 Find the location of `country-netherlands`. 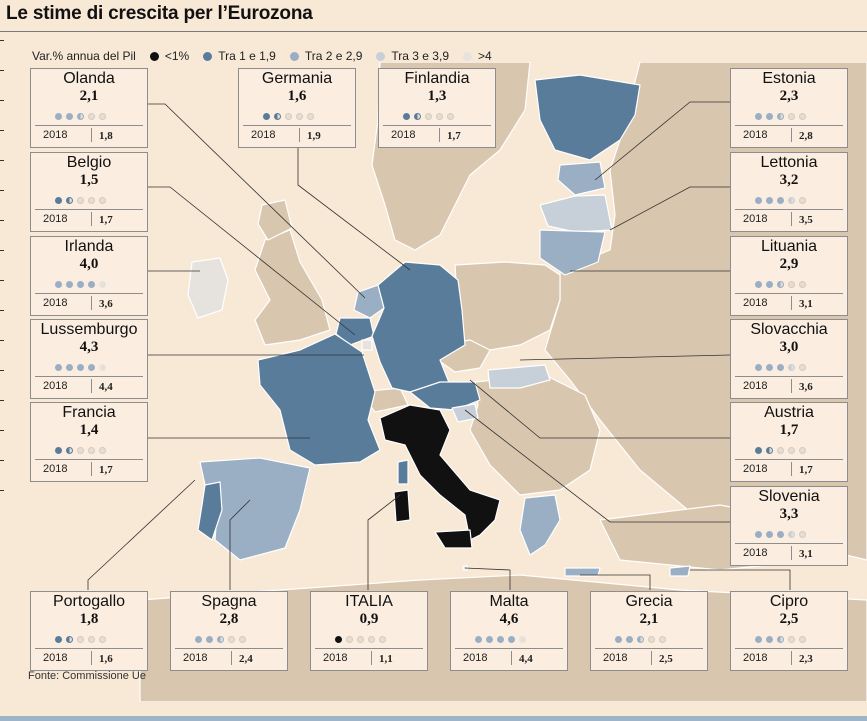

country-netherlands is located at coordinates (369, 301).